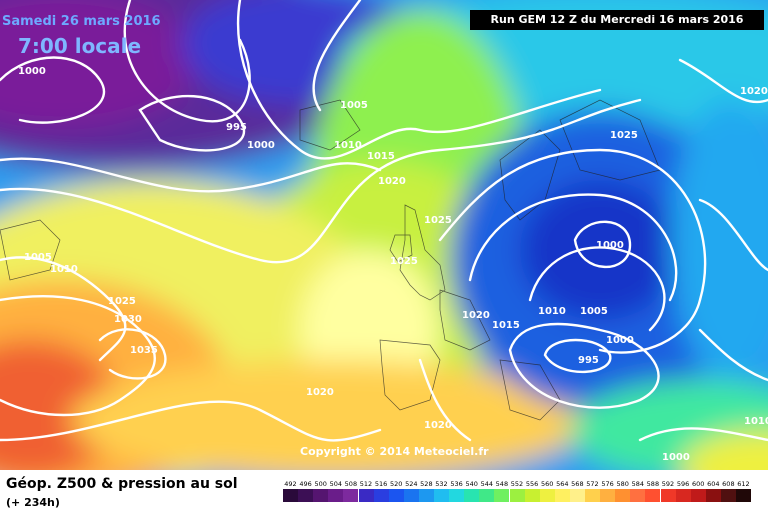 The width and height of the screenshot is (768, 512). I want to click on legend-item: 560, so click(547, 492).